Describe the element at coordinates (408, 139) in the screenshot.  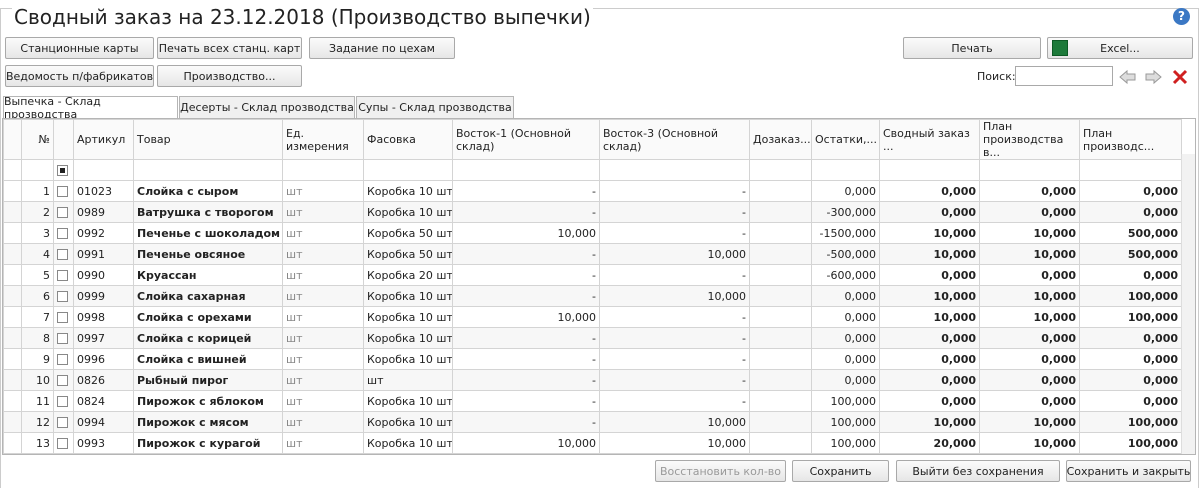
I see `column-header: Фасовка` at that location.